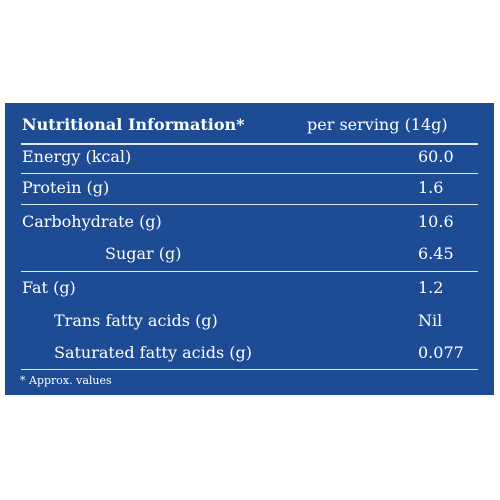  Describe the element at coordinates (249, 369) in the screenshot. I see `divider-bottom` at that location.